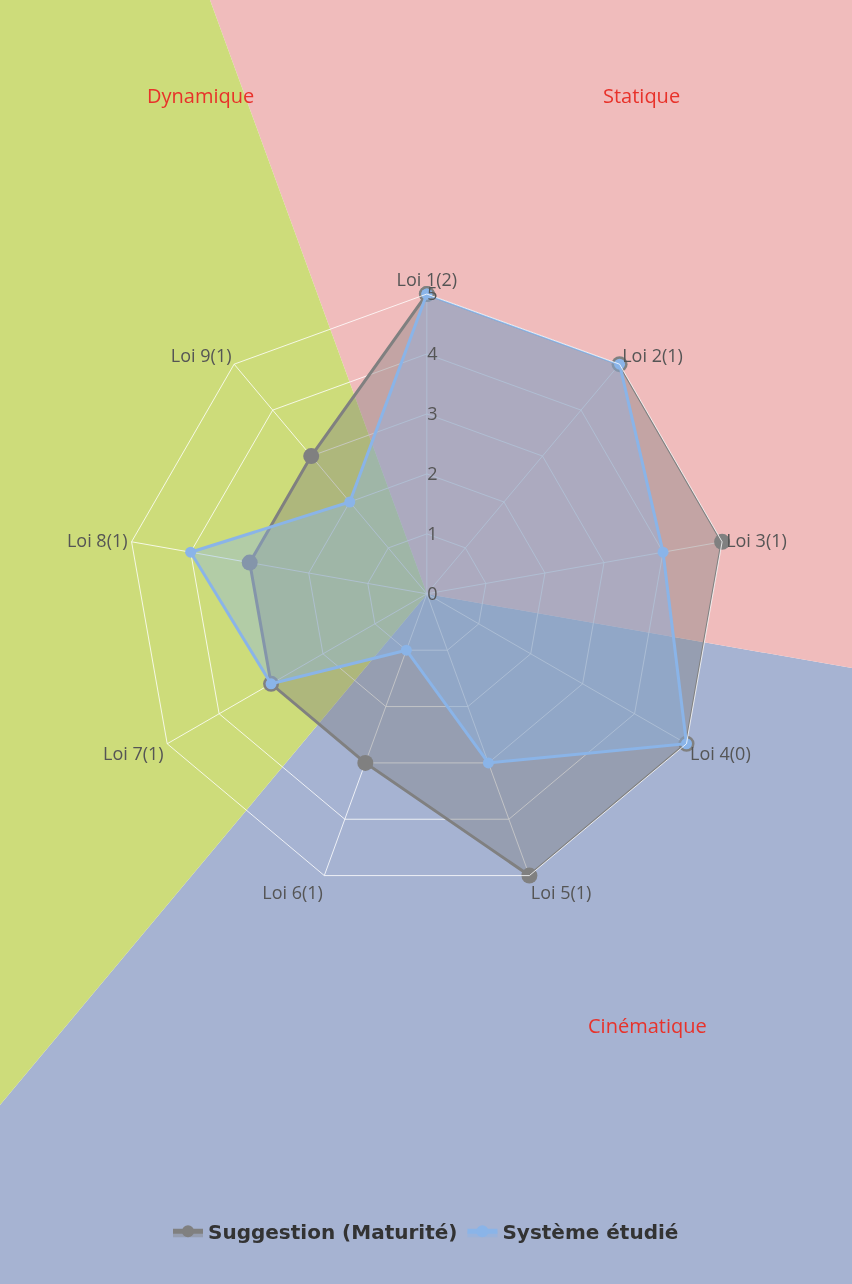 The height and width of the screenshot is (1284, 852). Describe the element at coordinates (292, 891) in the screenshot. I see `spoke-label: Loi 6(1)` at that location.